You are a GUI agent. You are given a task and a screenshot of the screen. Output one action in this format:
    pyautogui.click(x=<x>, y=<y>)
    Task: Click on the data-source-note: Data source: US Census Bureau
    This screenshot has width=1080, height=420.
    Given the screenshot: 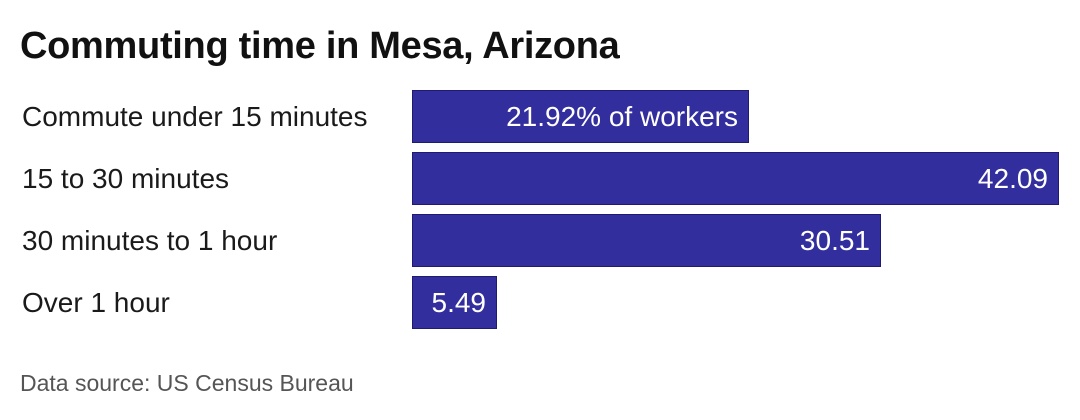 What is the action you would take?
    pyautogui.click(x=187, y=383)
    